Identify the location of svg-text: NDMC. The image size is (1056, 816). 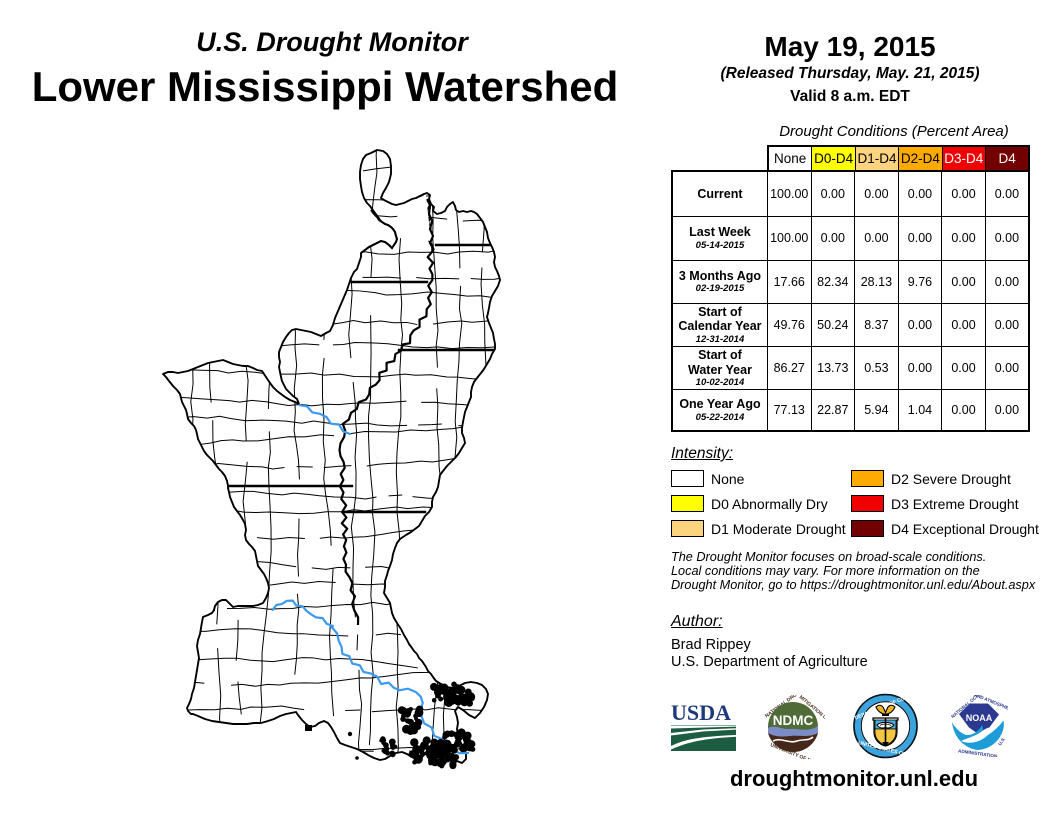
(793, 720).